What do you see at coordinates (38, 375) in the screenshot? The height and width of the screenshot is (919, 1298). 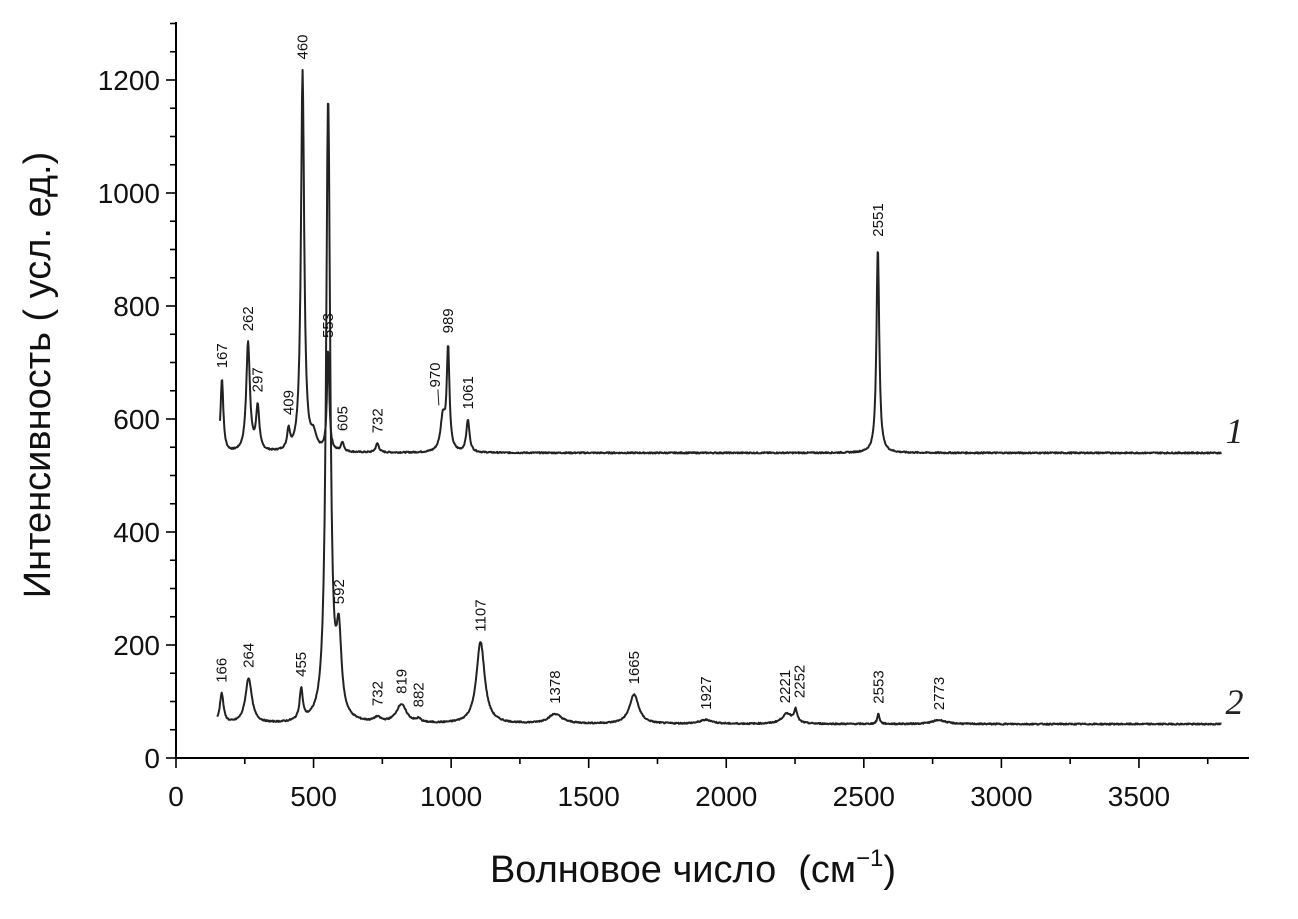 I see `y-axis-title: Интенсивность ( усл. ед.)` at bounding box center [38, 375].